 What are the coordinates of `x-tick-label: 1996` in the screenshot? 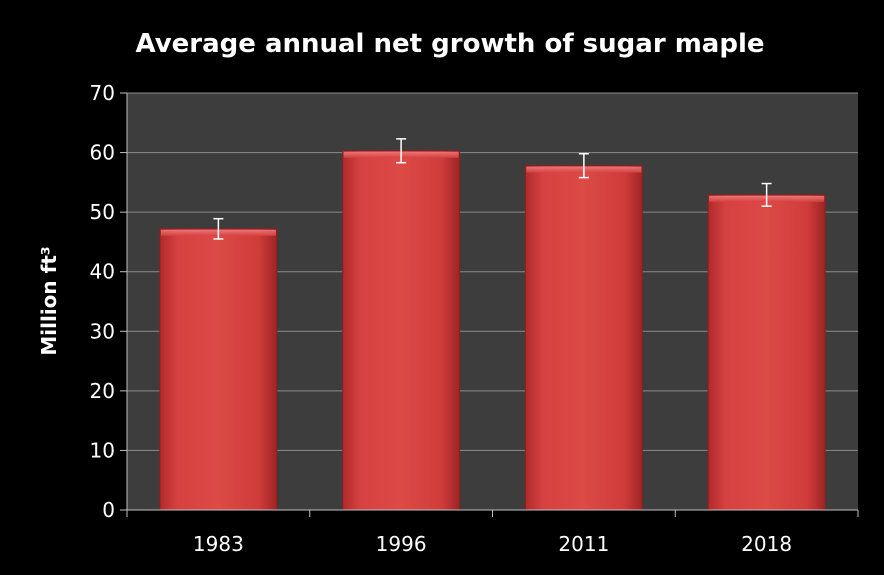 It's located at (401, 544).